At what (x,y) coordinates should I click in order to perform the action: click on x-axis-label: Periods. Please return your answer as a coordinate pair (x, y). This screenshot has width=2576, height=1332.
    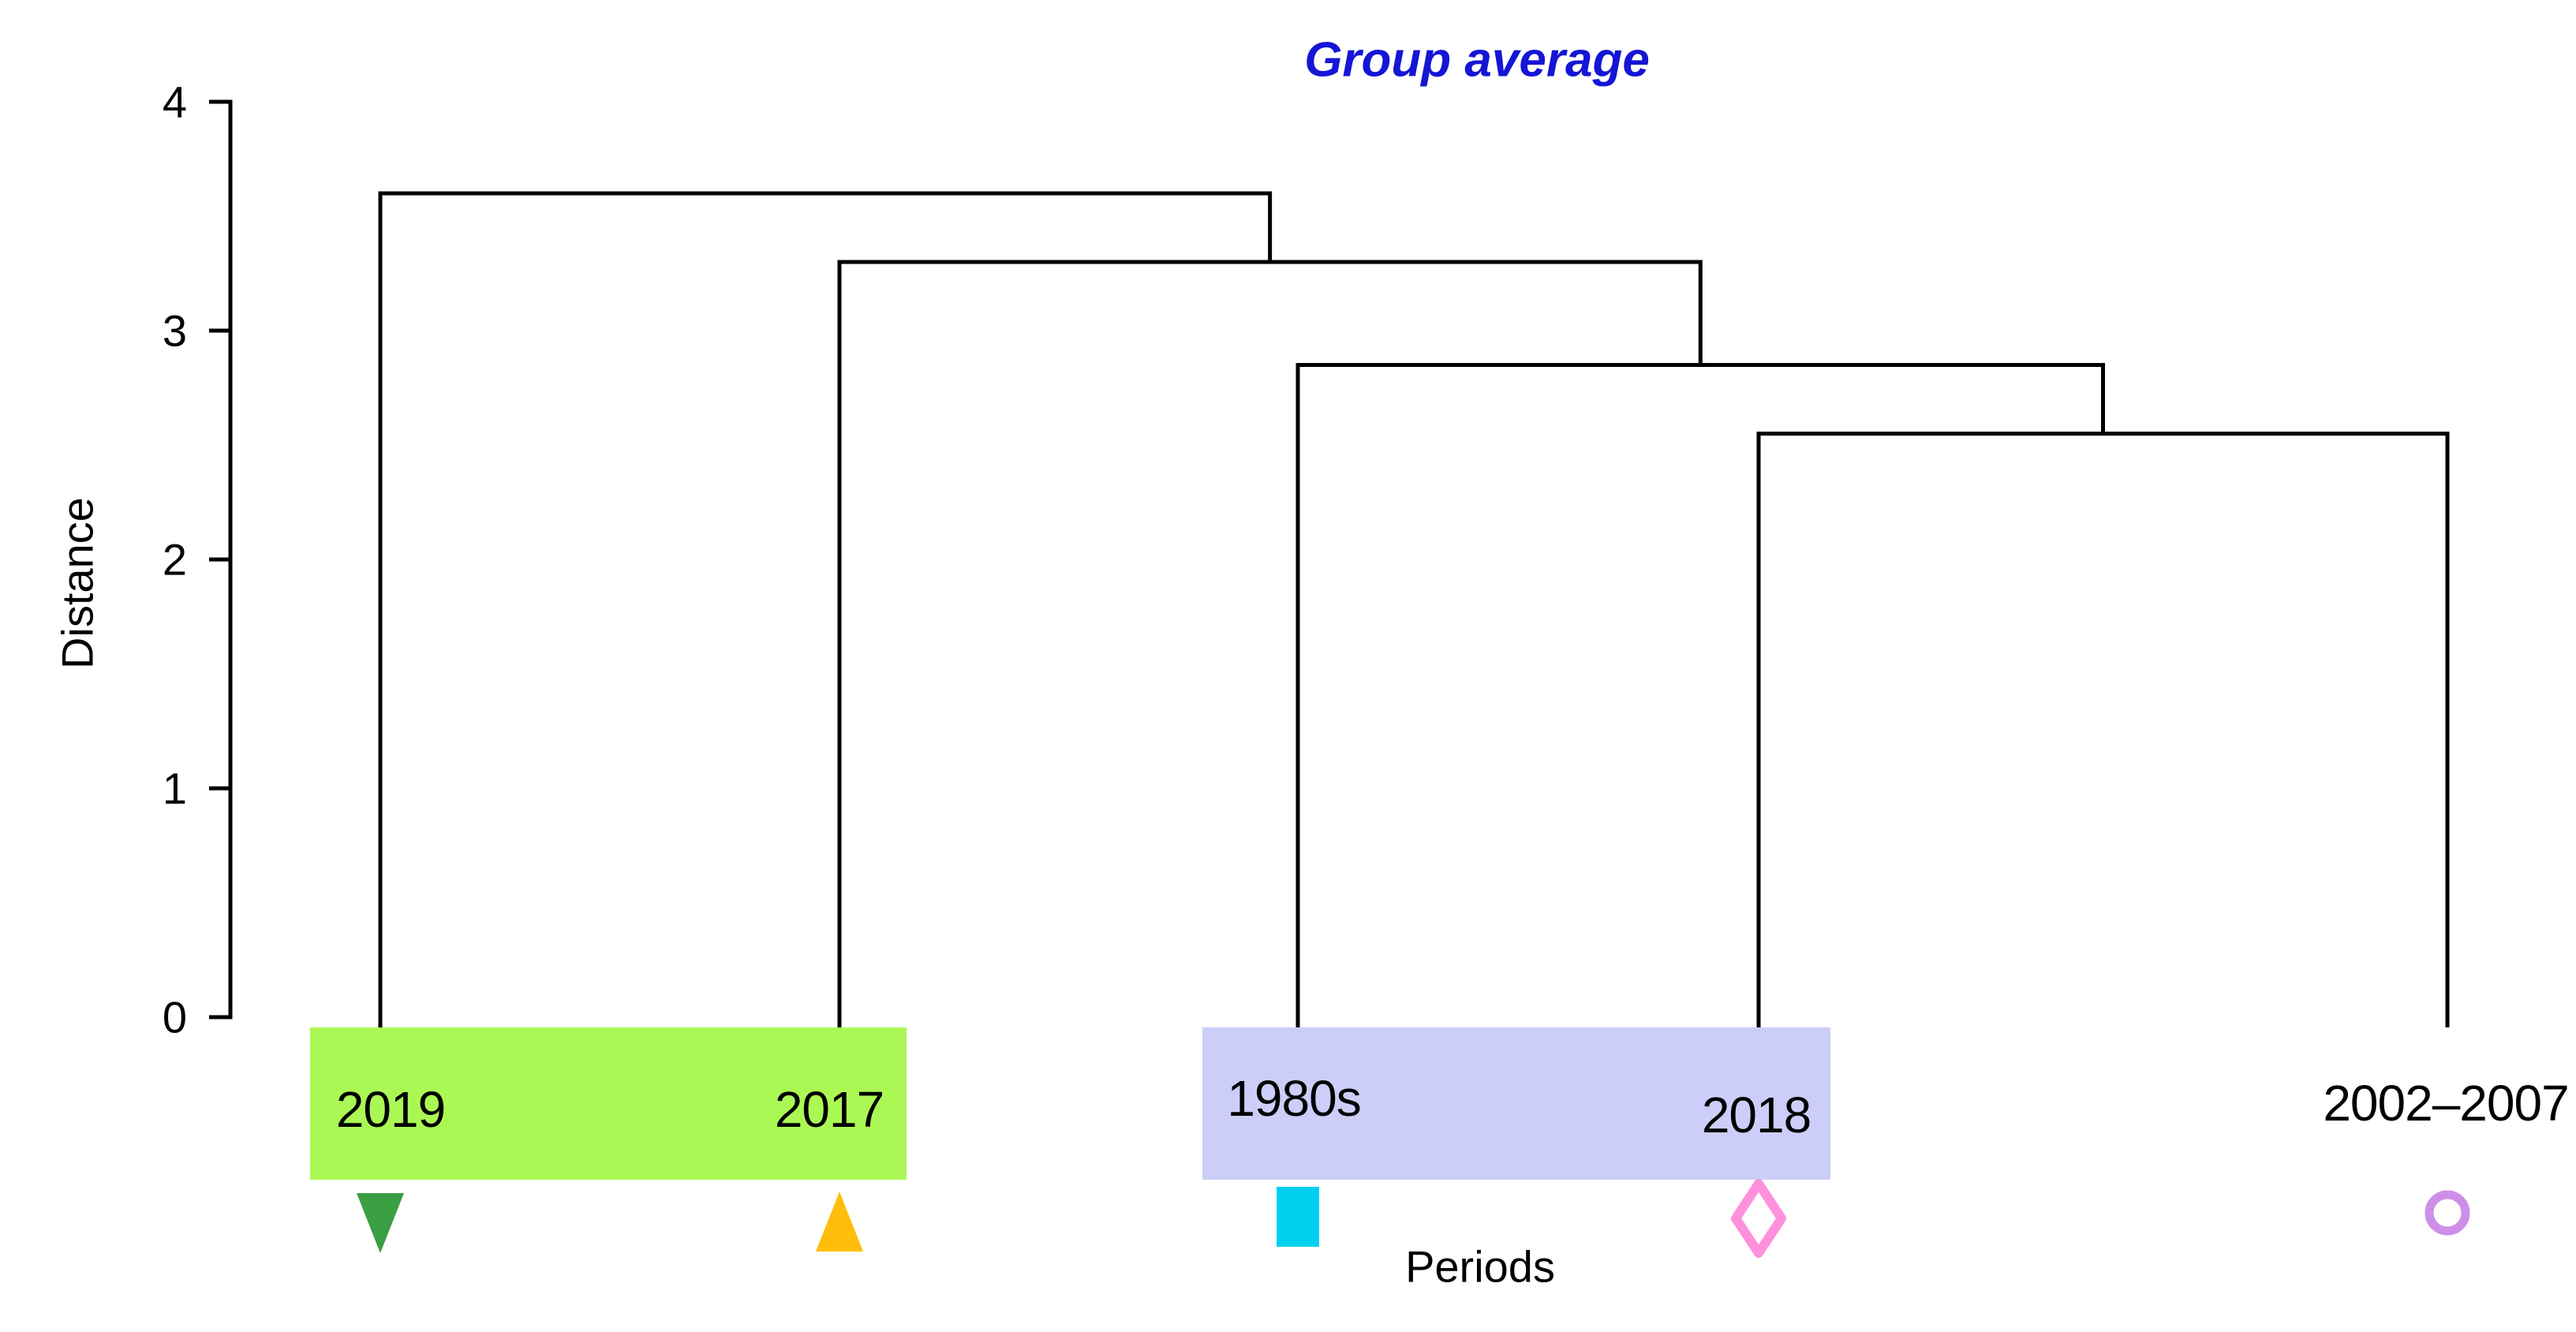
    Looking at the image, I should click on (1480, 1266).